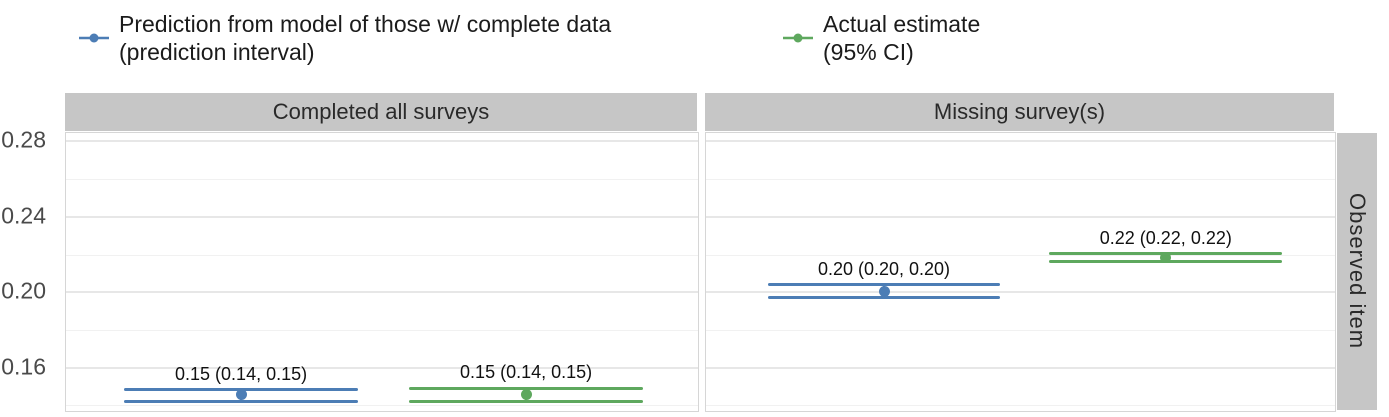 Image resolution: width=1389 pixels, height=417 pixels. I want to click on point-estimate-label: 0.22 (0.22, 0.22), so click(1165, 237).